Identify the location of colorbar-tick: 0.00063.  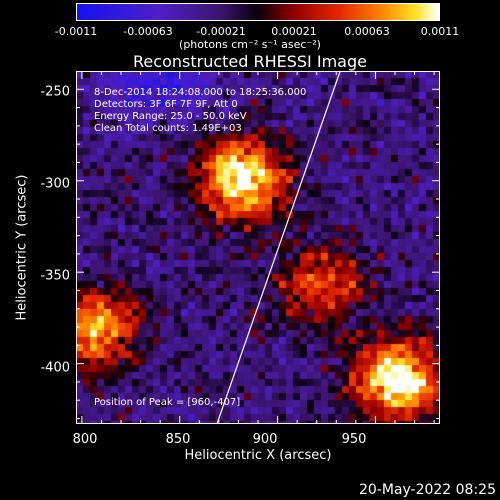
(367, 31).